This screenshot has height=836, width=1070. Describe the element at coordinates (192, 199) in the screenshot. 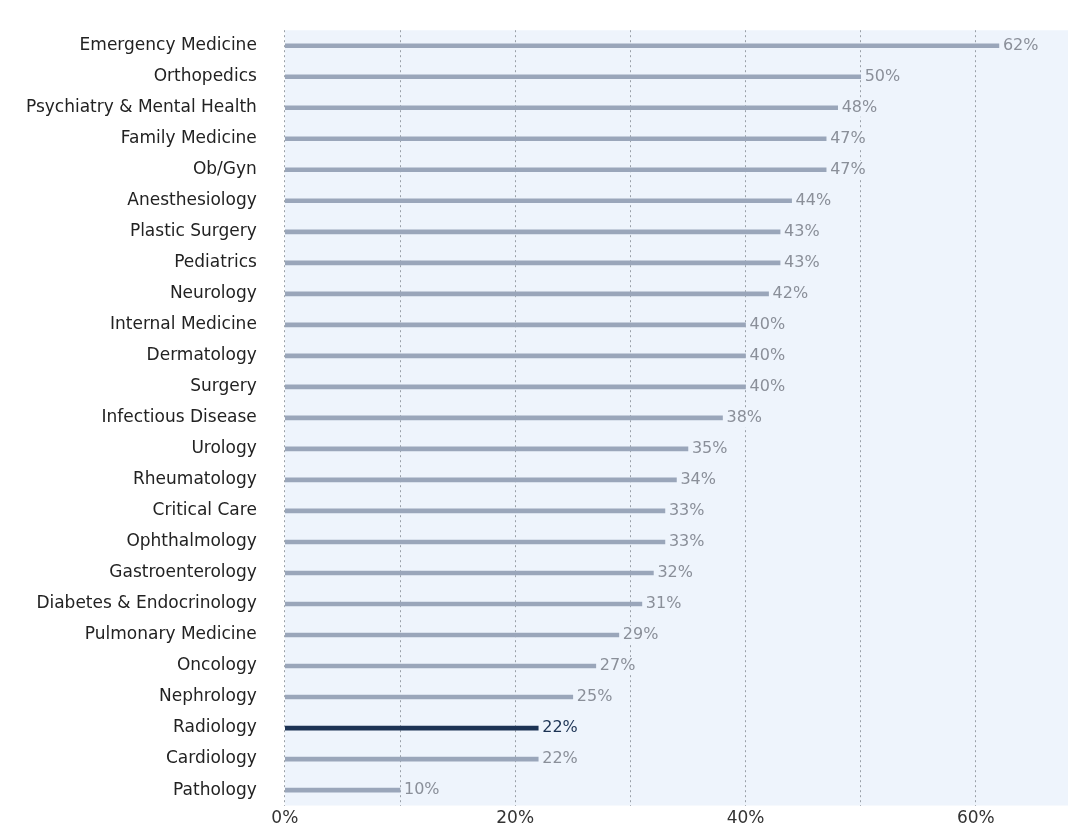

I see `y-tick-label: Anesthesiology` at that location.